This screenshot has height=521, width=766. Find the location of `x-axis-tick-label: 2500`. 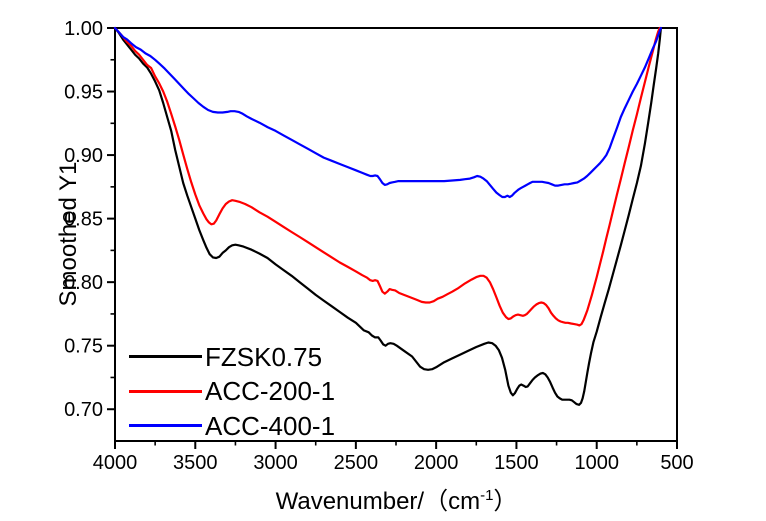

x-axis-tick-label: 2500 is located at coordinates (356, 463).